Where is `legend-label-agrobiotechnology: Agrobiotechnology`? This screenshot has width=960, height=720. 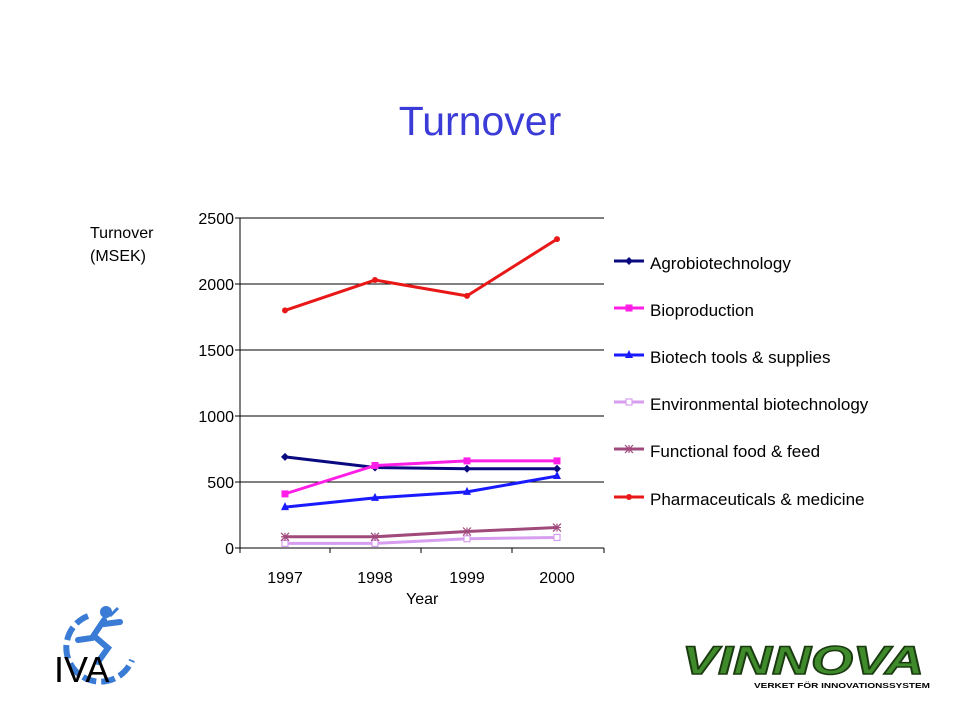 legend-label-agrobiotechnology: Agrobiotechnology is located at coordinates (720, 263).